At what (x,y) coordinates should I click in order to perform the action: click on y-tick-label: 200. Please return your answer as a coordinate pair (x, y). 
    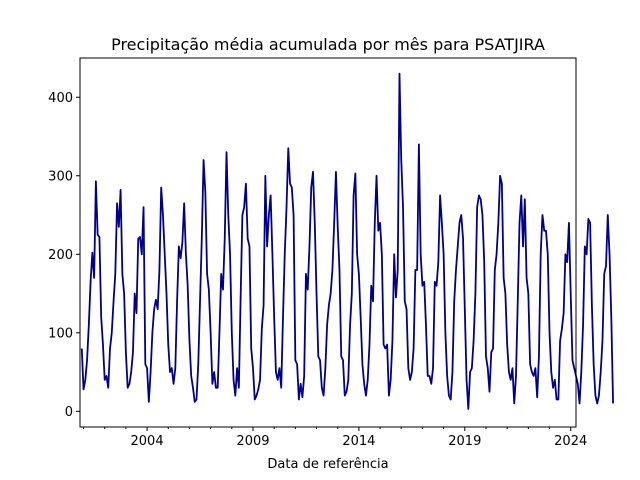
    Looking at the image, I should click on (60, 255).